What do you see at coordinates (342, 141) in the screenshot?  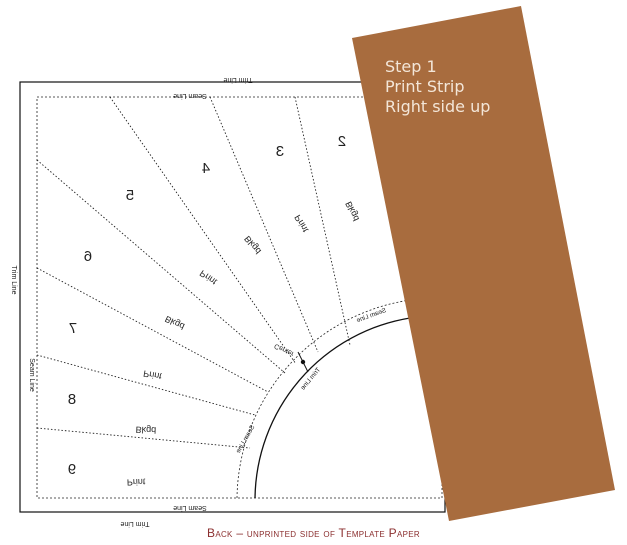 I see `segment-number-2: 2` at bounding box center [342, 141].